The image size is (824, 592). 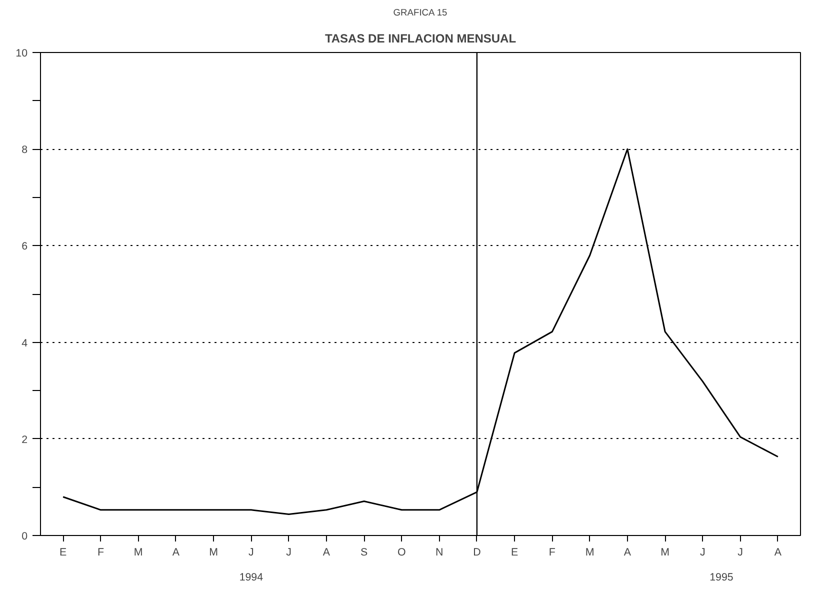 What do you see at coordinates (420, 39) in the screenshot?
I see `chart-subtitle: TASAS DE INFLACION MENSUAL` at bounding box center [420, 39].